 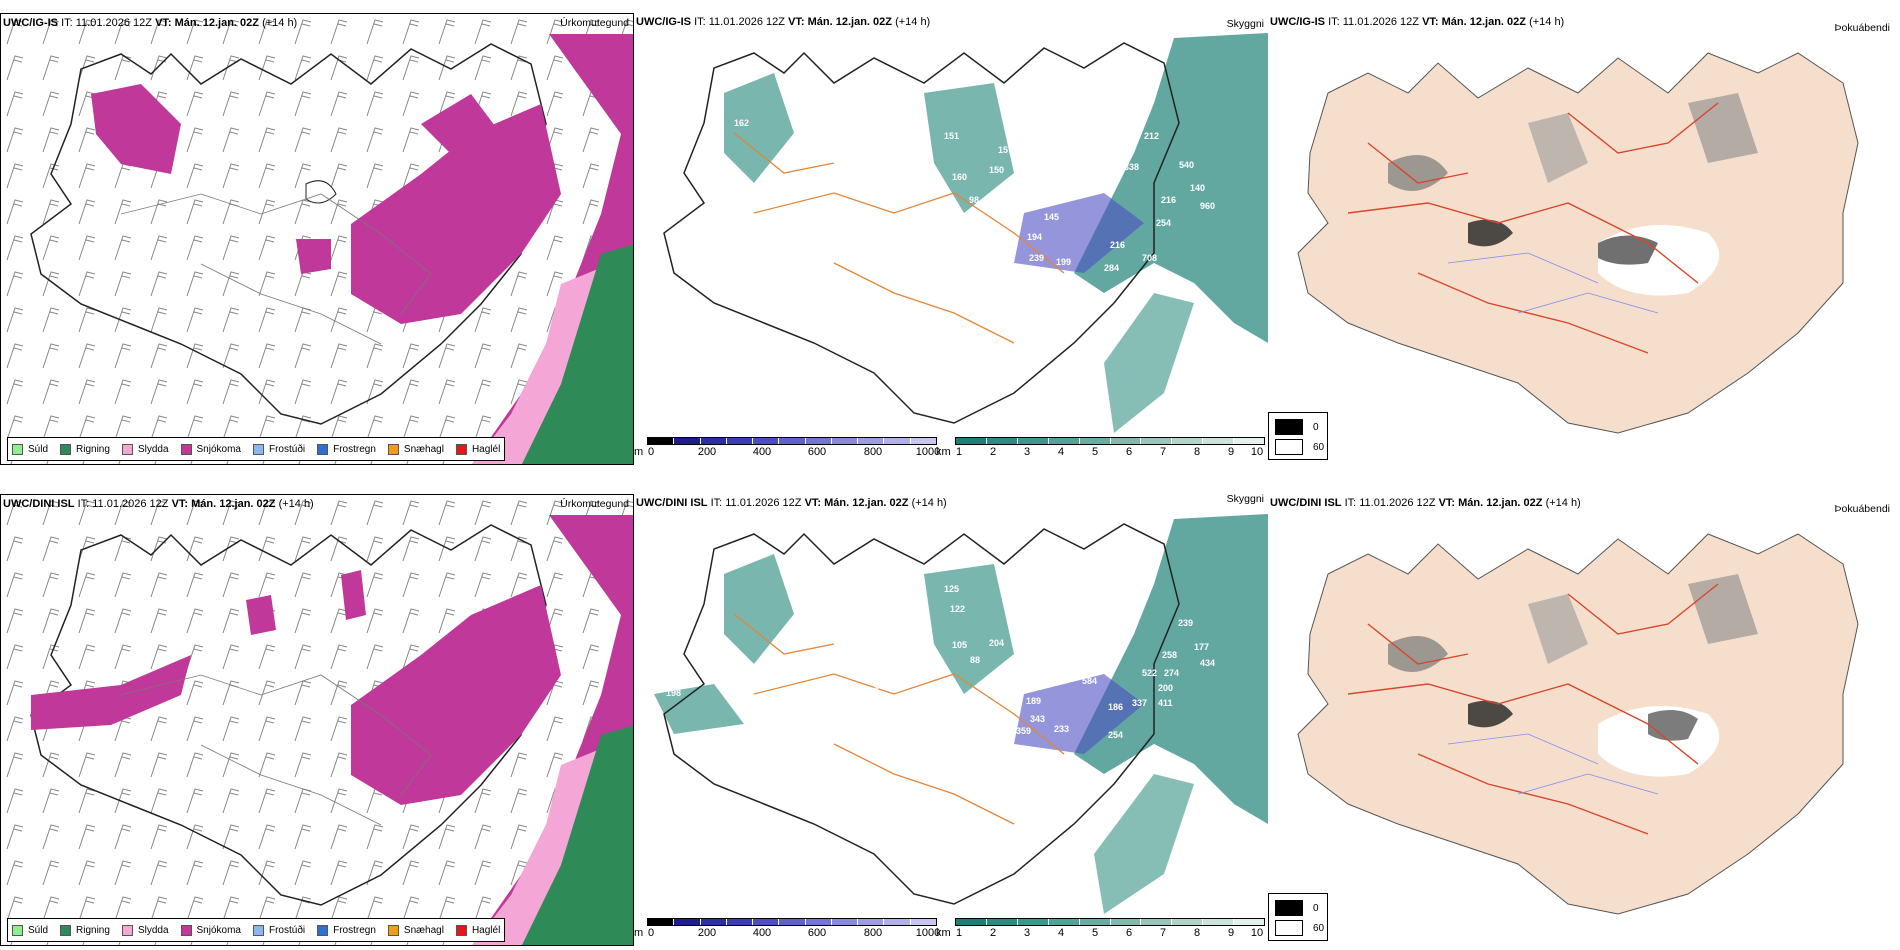 I want to click on colorbar-tick: 400, so click(x=762, y=933).